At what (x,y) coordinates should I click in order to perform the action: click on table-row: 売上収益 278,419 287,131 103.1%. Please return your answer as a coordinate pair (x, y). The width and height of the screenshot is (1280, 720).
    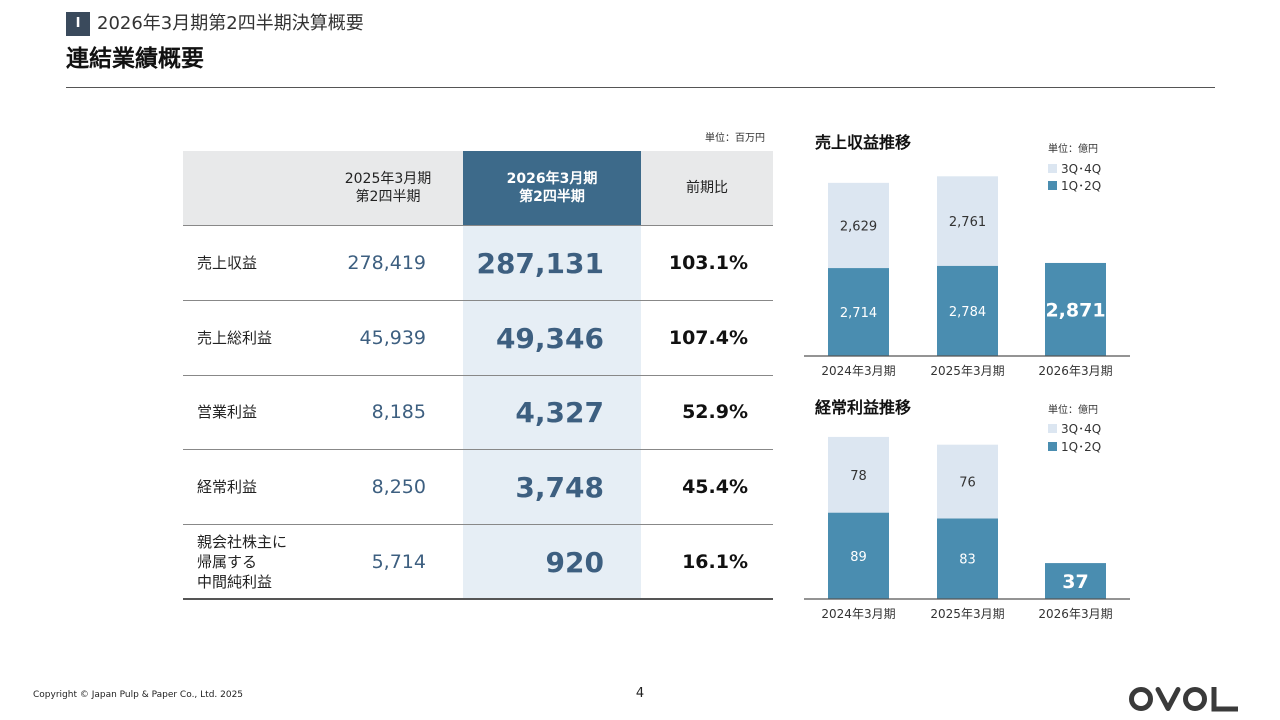
    Looking at the image, I should click on (478, 263).